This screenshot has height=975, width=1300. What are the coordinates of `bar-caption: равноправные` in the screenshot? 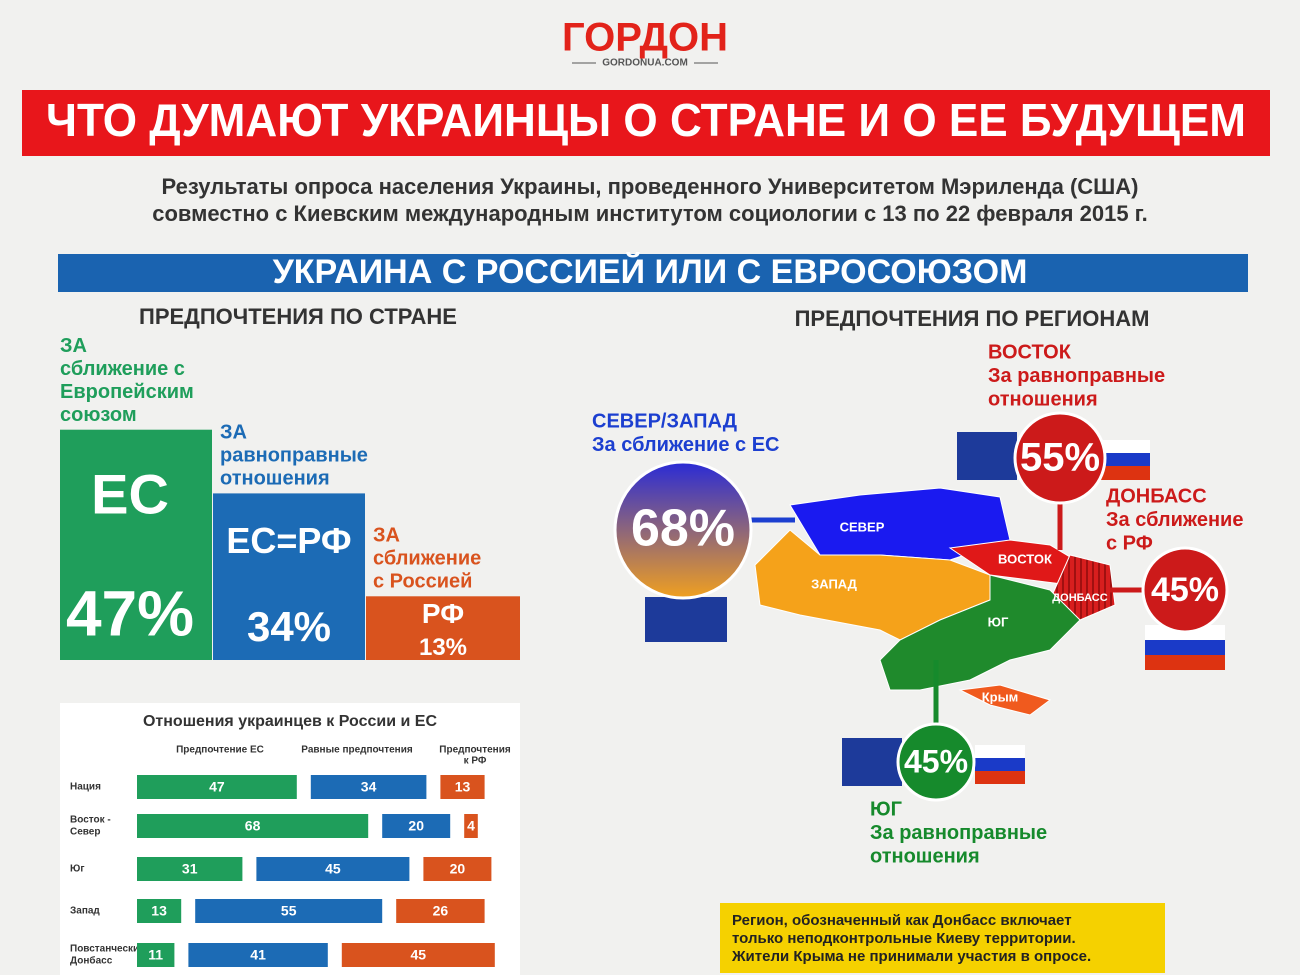 It's located at (294, 456).